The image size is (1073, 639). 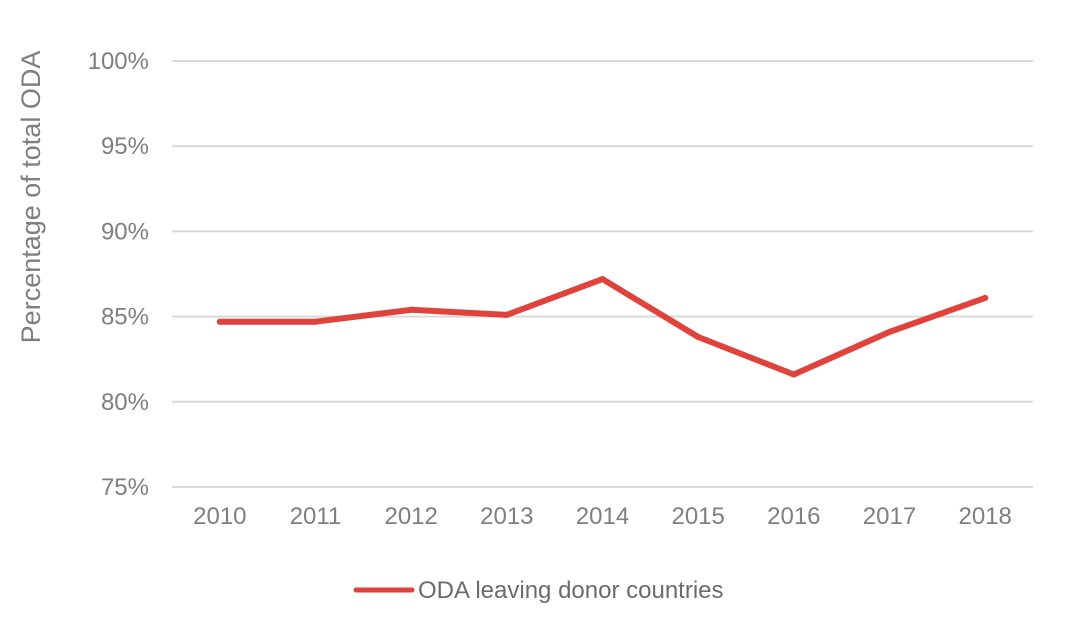 What do you see at coordinates (118, 61) in the screenshot?
I see `y-tick-label: 100%` at bounding box center [118, 61].